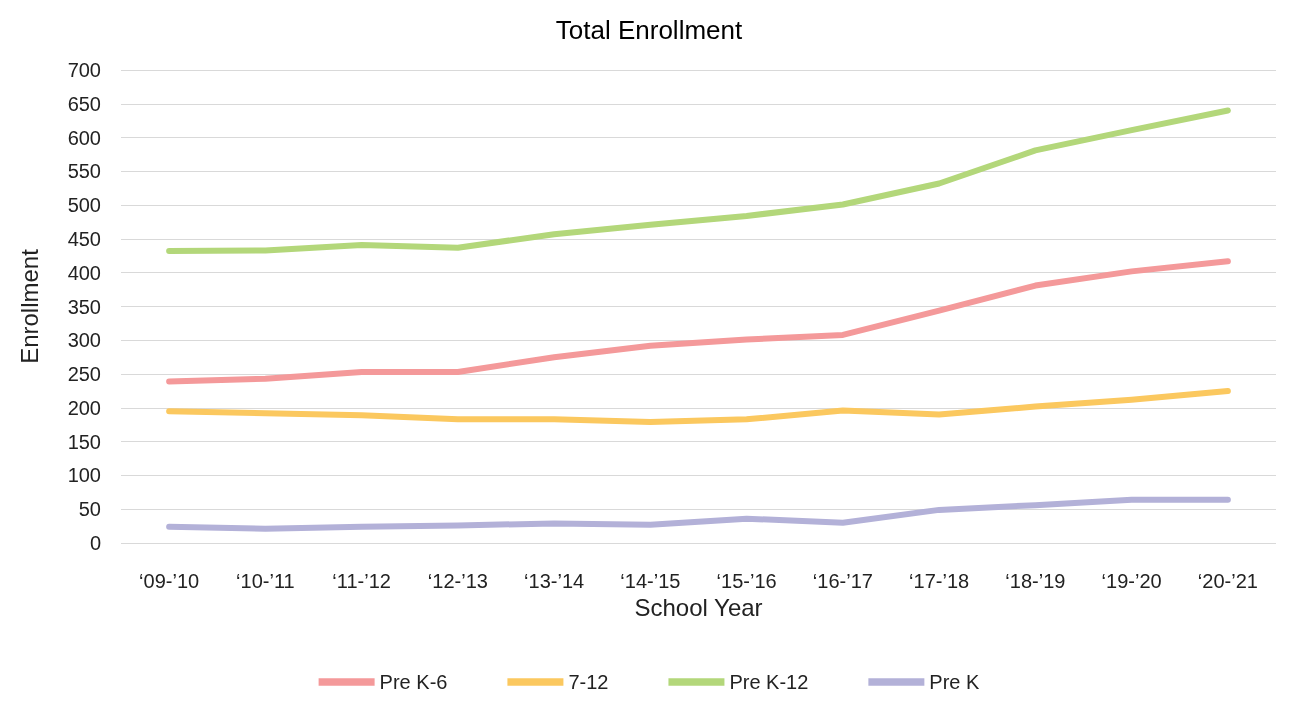 This screenshot has width=1298, height=707. Describe the element at coordinates (361, 581) in the screenshot. I see `x-tick-label: ‘11-’12` at that location.